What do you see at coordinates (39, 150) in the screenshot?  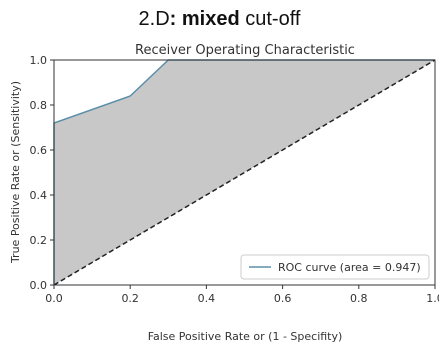 I see `y-tick-label: 0.6` at bounding box center [39, 150].